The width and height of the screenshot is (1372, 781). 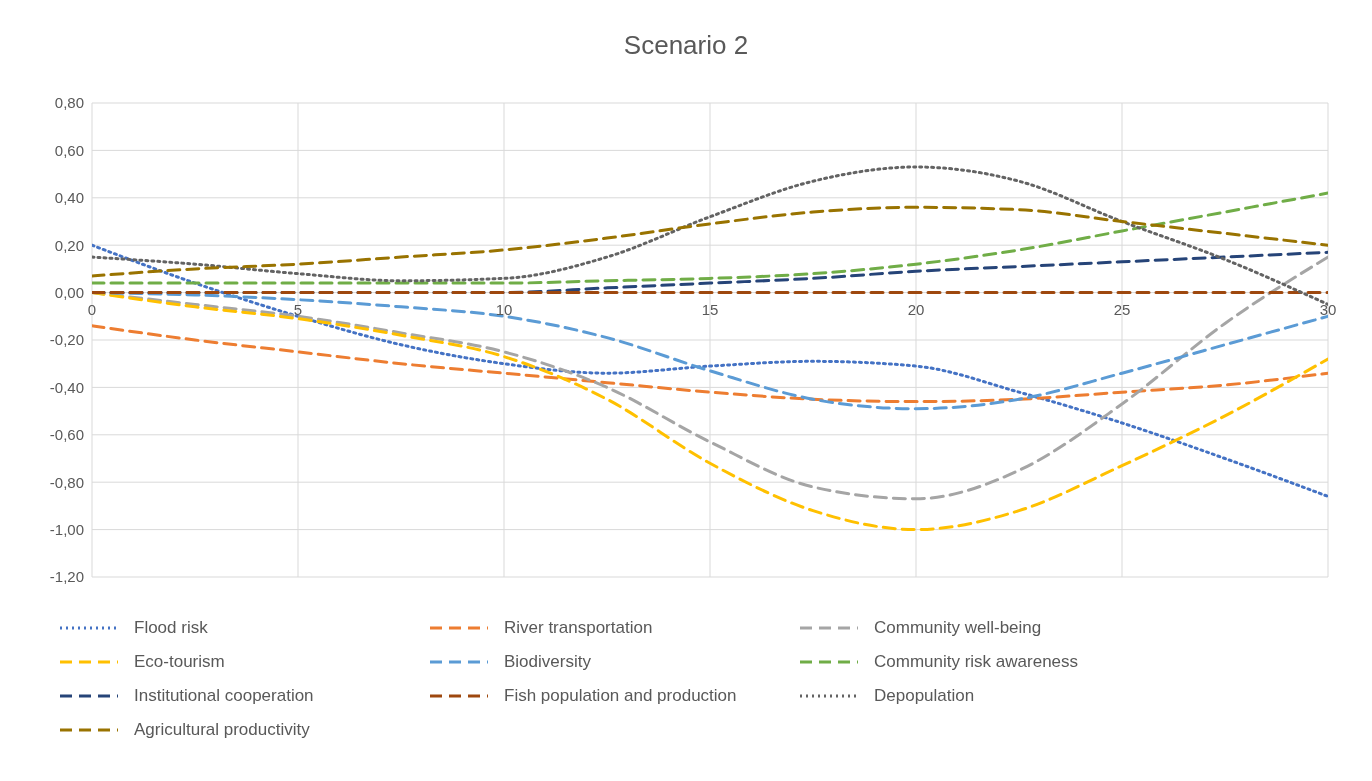 What do you see at coordinates (66, 387) in the screenshot?
I see `y-tick-label: -0,40` at bounding box center [66, 387].